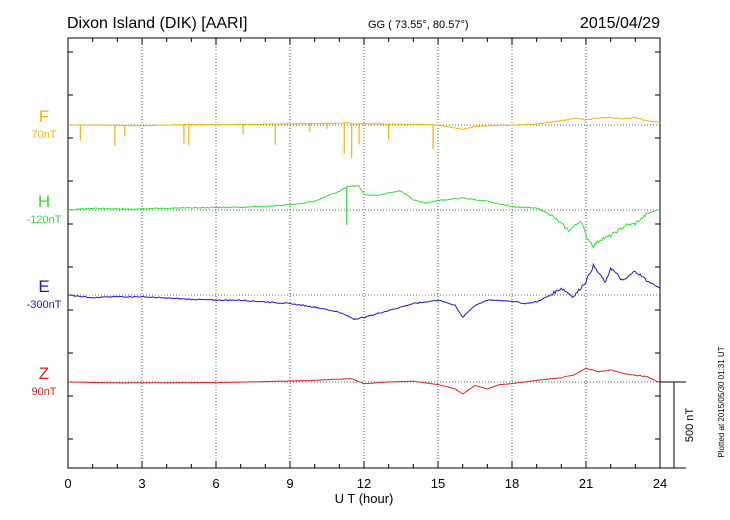  Describe the element at coordinates (660, 483) in the screenshot. I see `x-tick-label-24: 24` at that location.